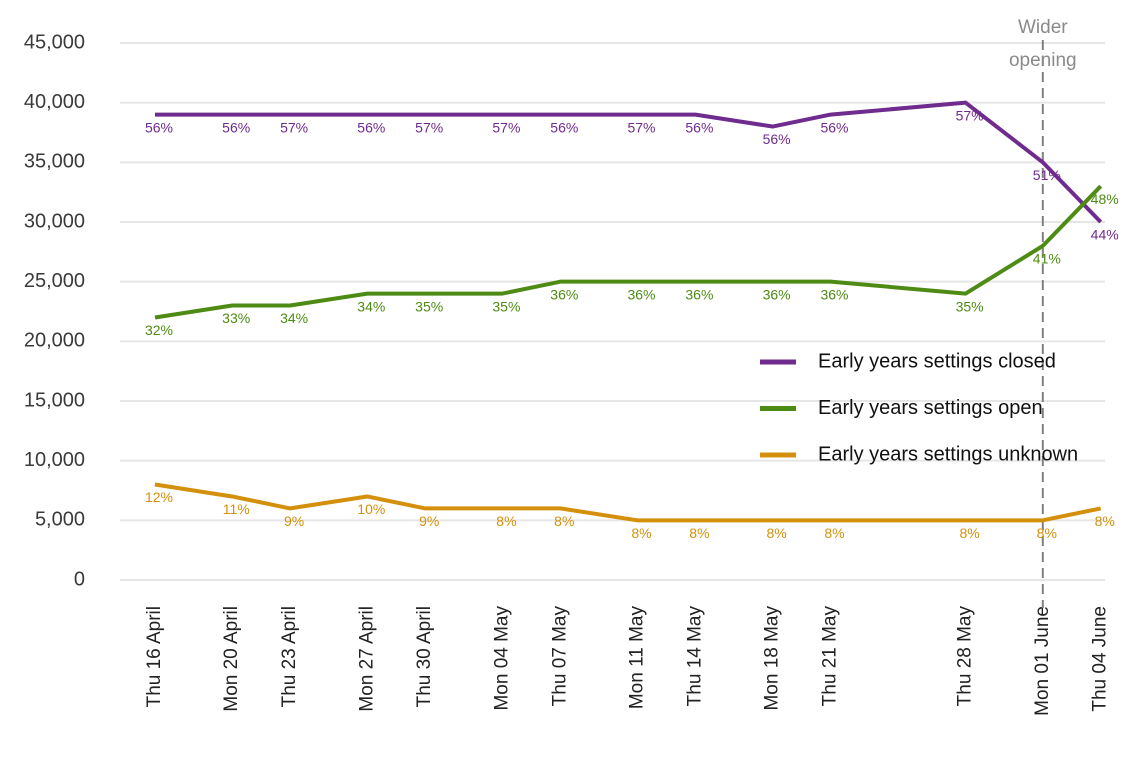 The image size is (1125, 757). I want to click on x-tick-label: Thu 23 April, so click(289, 656).